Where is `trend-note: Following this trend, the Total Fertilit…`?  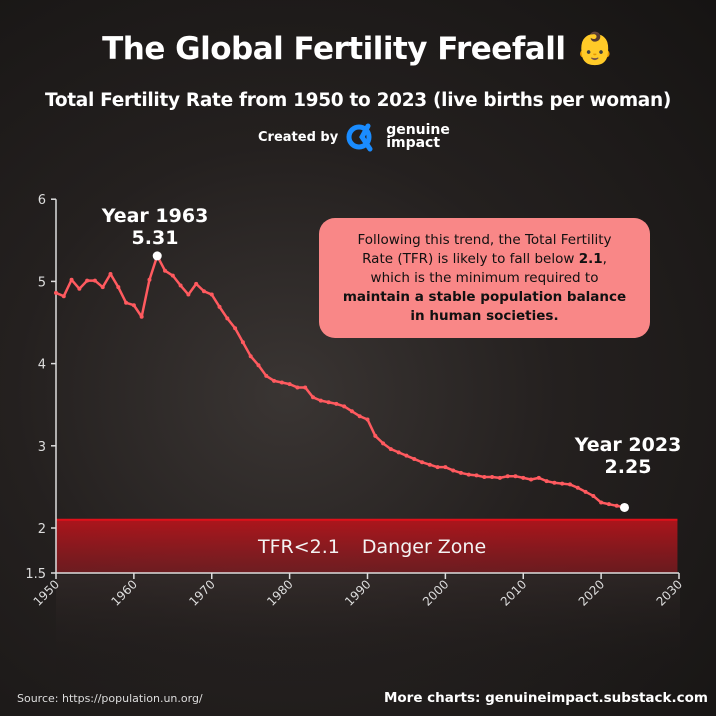
trend-note: Following this trend, the Total Fertilit… is located at coordinates (484, 278).